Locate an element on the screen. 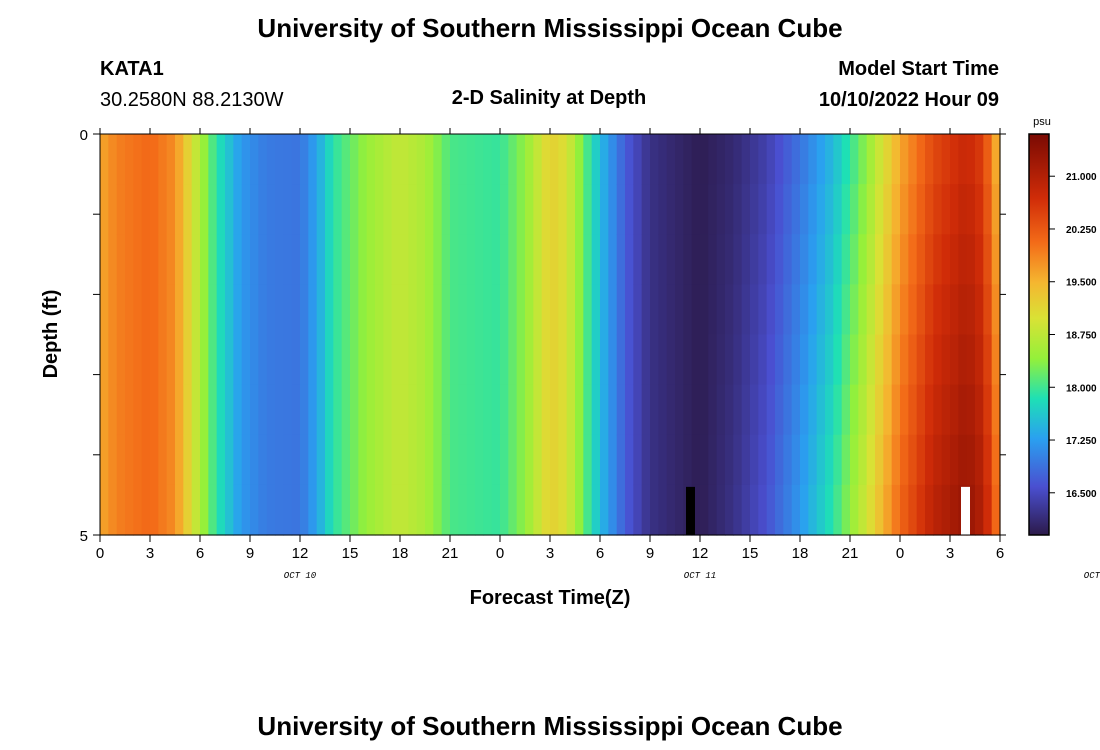 This screenshot has height=750, width=1100. colorbar-tick-label: 17.250 is located at coordinates (1081, 441).